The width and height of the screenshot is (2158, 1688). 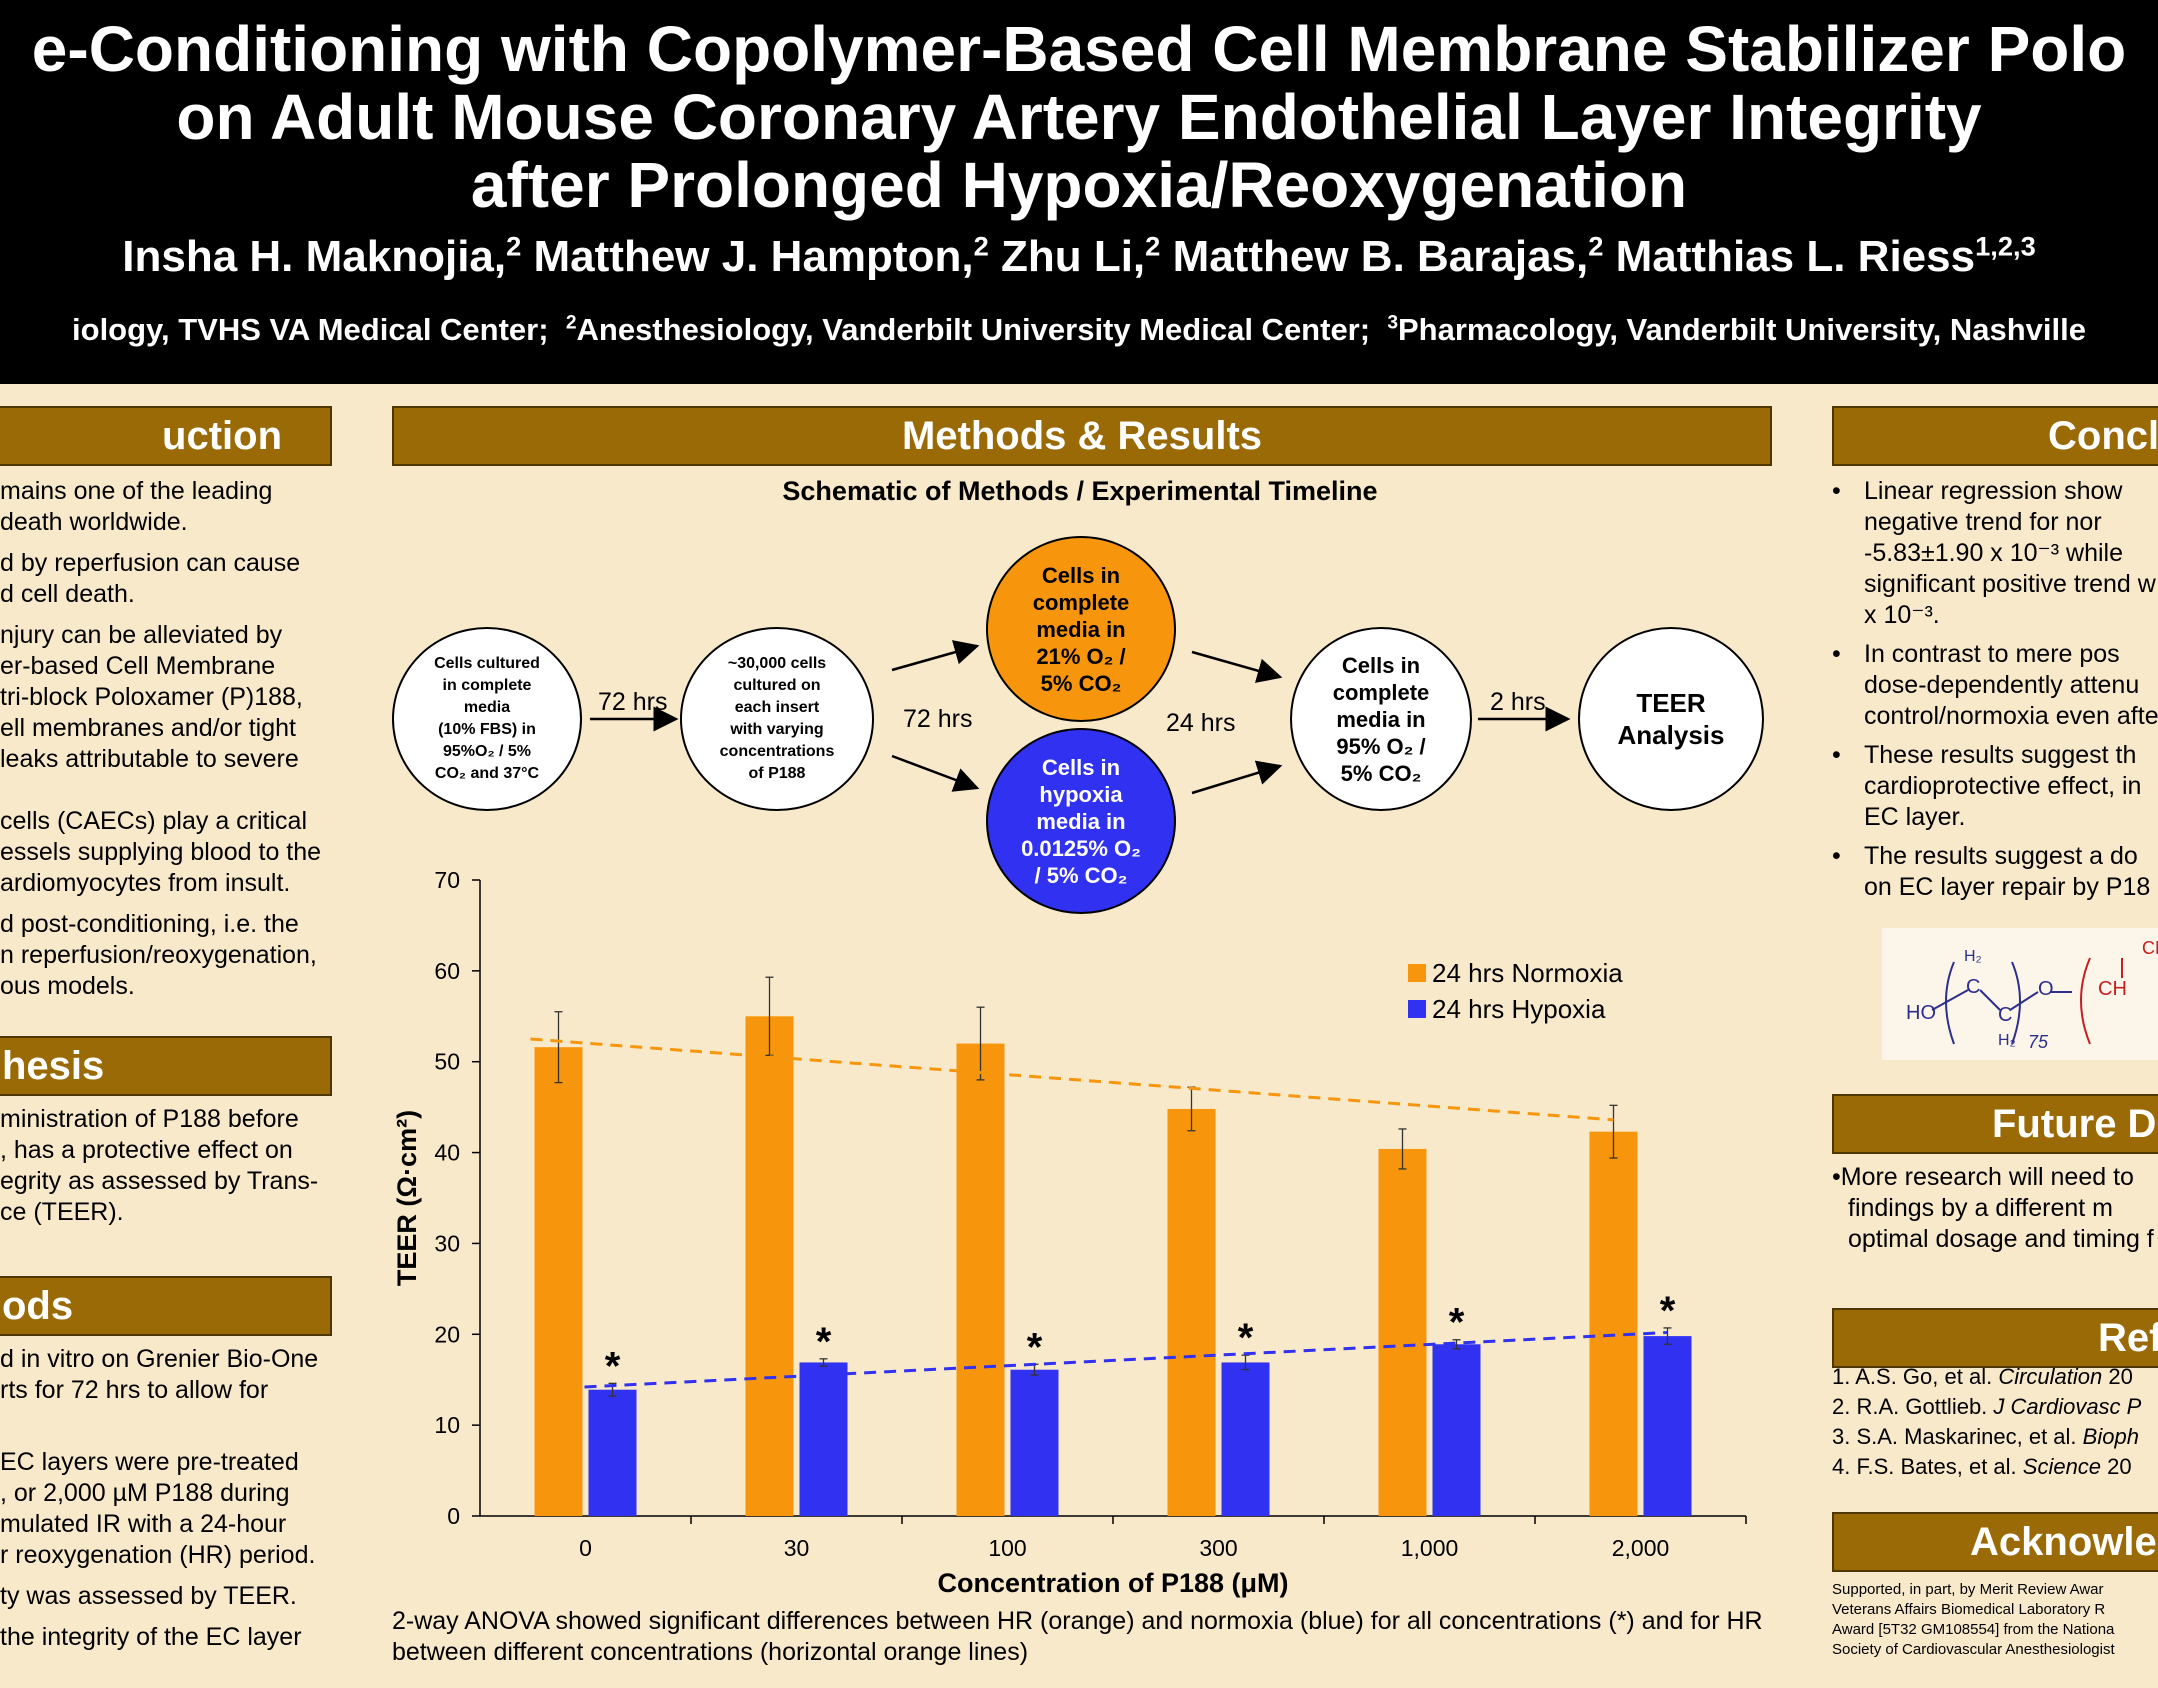 I want to click on author-name: Zhu Li,, so click(x=1073, y=256).